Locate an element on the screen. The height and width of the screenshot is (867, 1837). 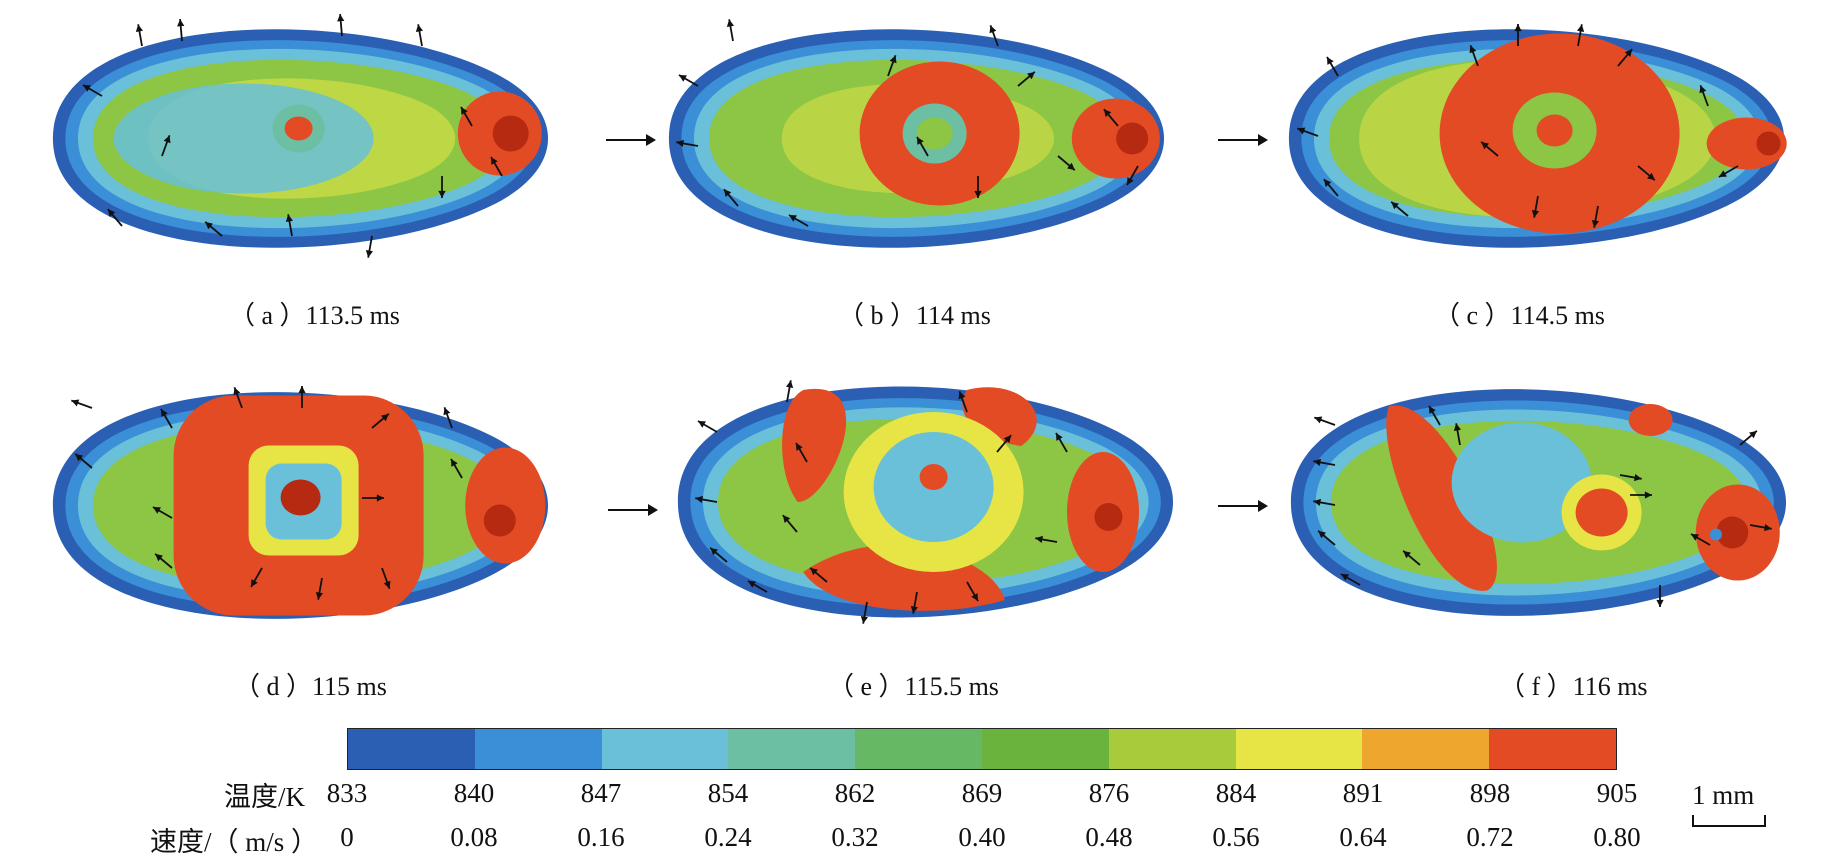
tick-label: 869 is located at coordinates (982, 793).